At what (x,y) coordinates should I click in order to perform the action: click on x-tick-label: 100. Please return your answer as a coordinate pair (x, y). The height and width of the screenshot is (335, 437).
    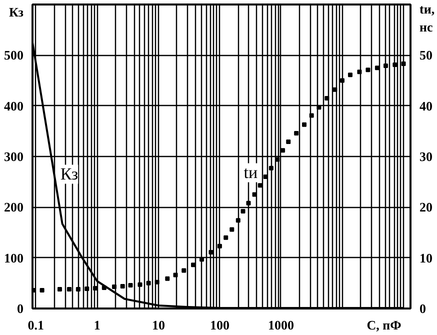
    Looking at the image, I should click on (220, 325).